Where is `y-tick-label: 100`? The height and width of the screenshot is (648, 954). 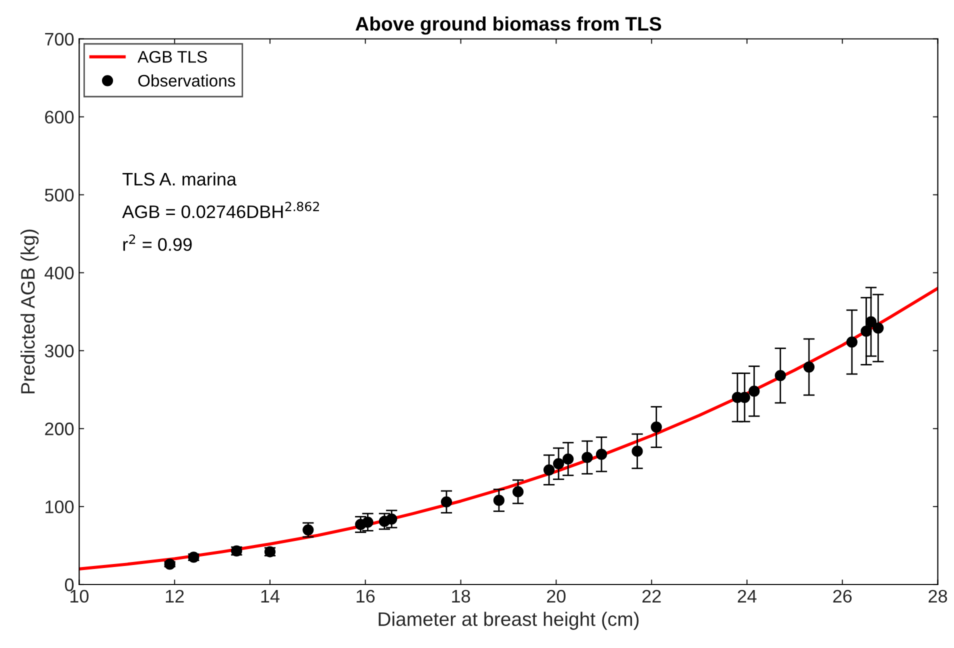 y-tick-label: 100 is located at coordinates (60, 507).